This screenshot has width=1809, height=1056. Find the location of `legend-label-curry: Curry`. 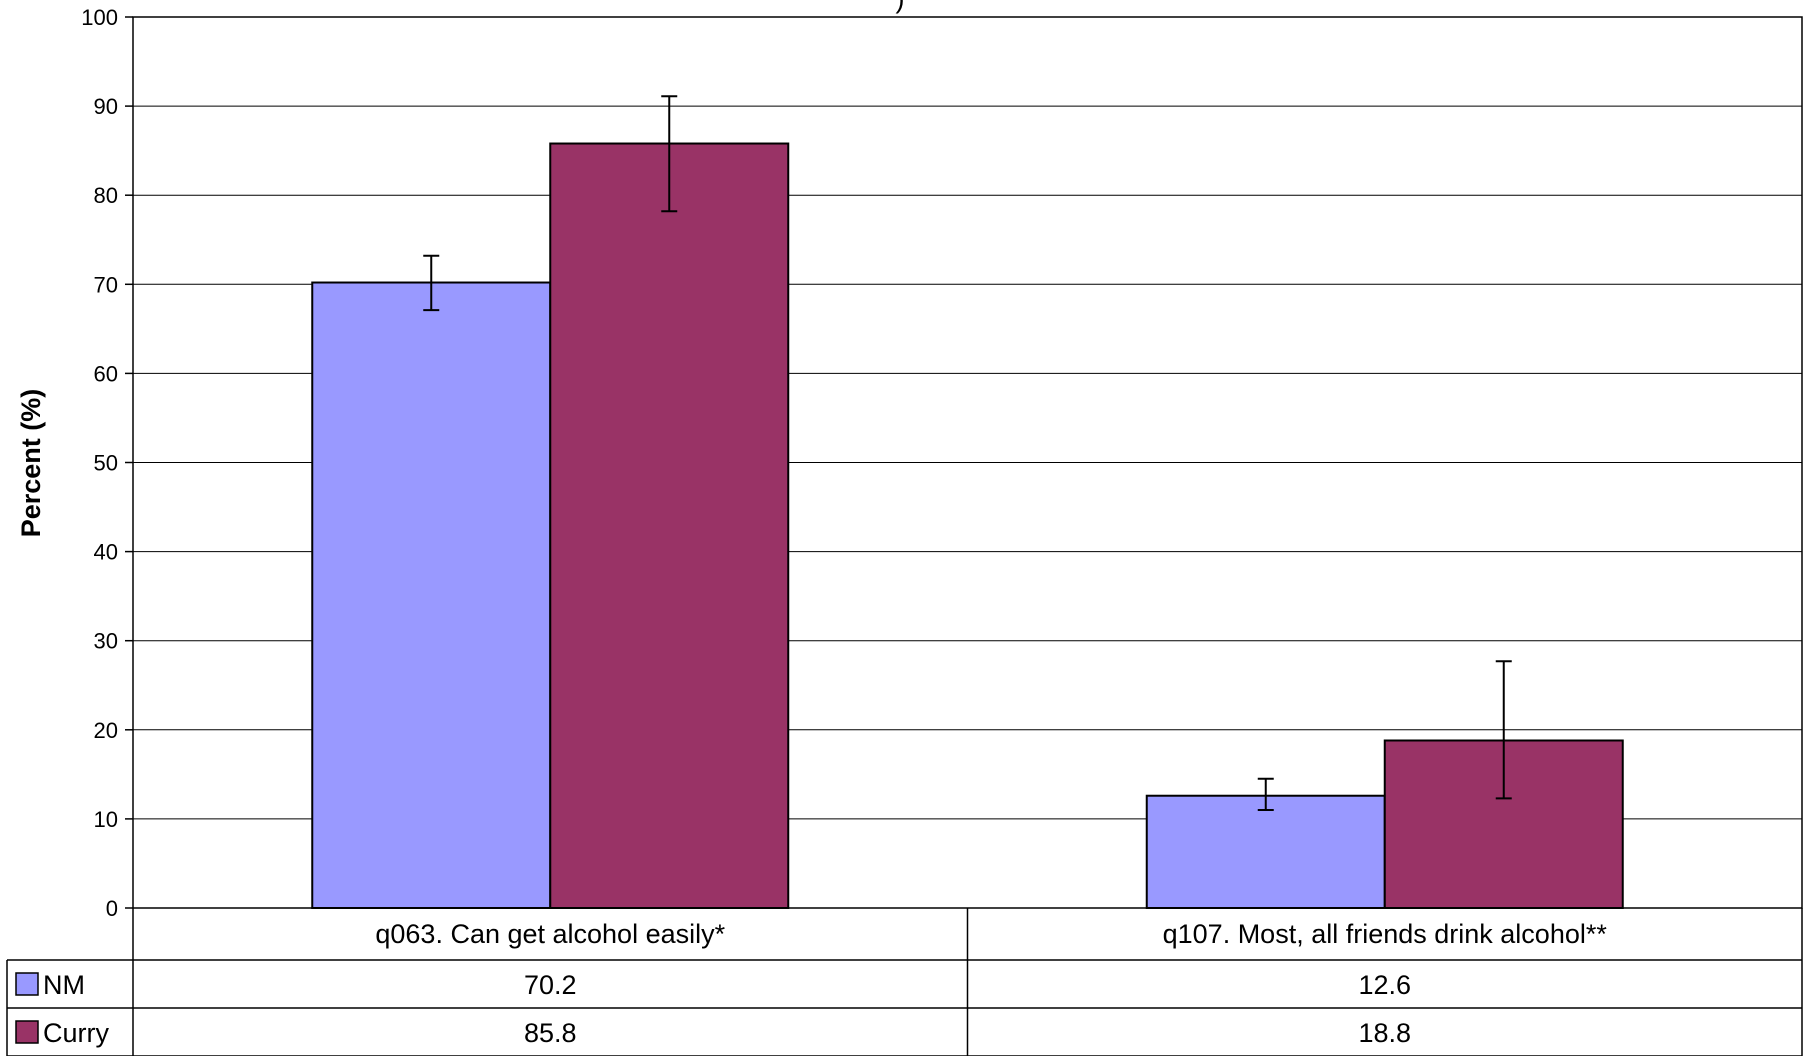

legend-label-curry: Curry is located at coordinates (76, 1033).